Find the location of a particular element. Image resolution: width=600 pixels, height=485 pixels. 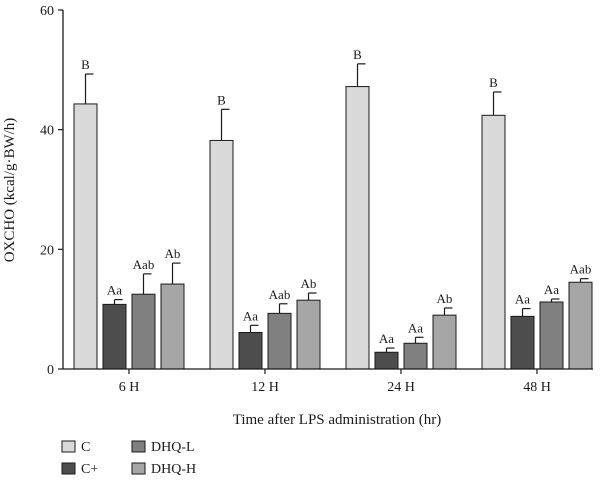

legend-swatch-C+ is located at coordinates (68, 468).